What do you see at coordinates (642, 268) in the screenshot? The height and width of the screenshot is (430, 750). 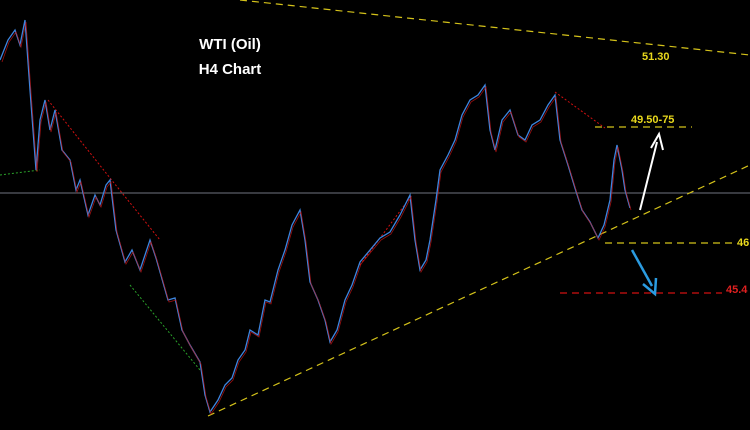 I see `down-arrow` at bounding box center [642, 268].